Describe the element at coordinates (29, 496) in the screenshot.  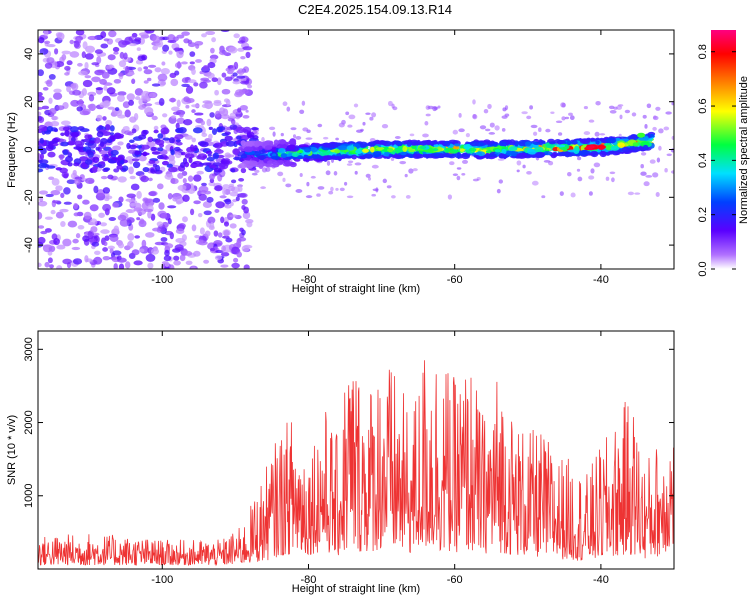
I see `y-tick-label: 1000` at that location.